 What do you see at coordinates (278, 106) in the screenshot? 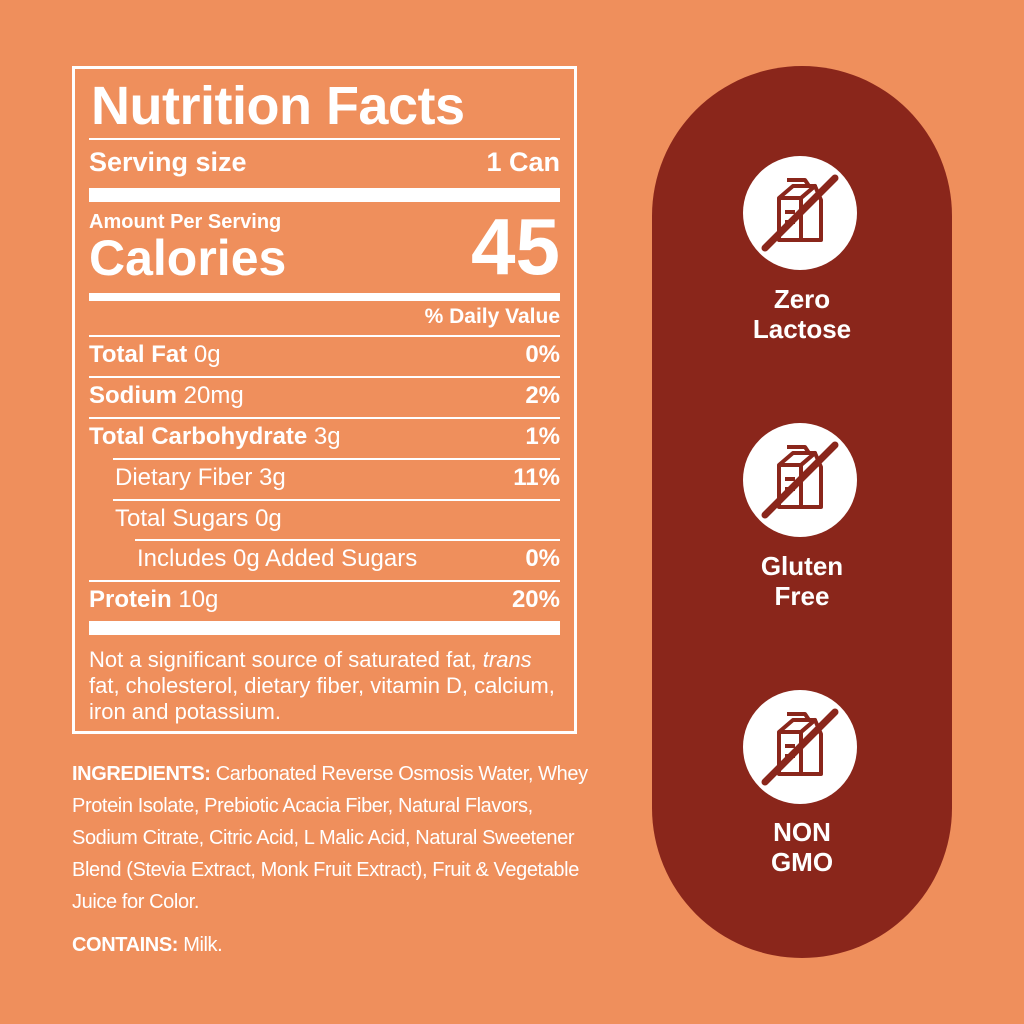
I see `nutrition-facts-title: Nutrition Facts` at bounding box center [278, 106].